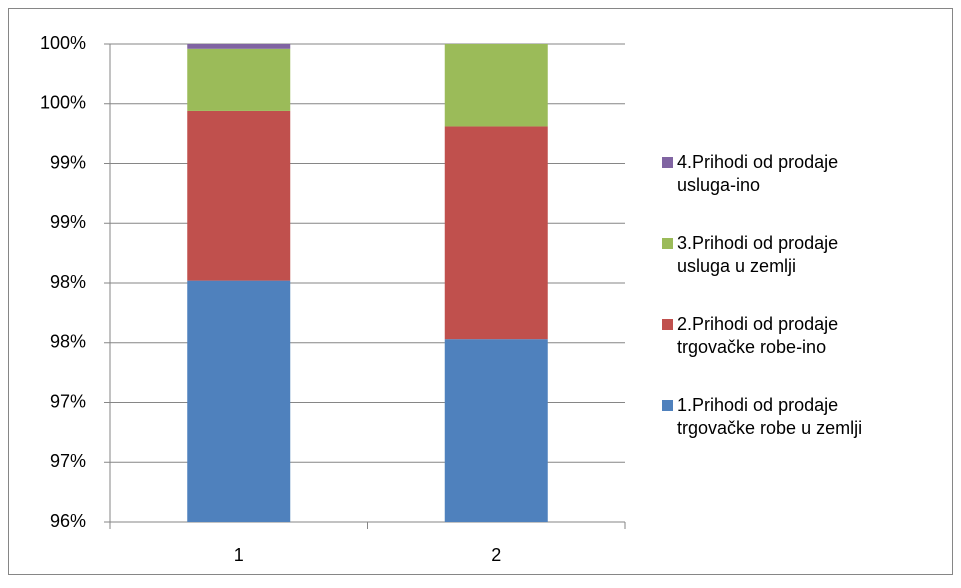 Image resolution: width=961 pixels, height=588 pixels. What do you see at coordinates (760, 173) in the screenshot?
I see `legend-label: 4.Prihodi od prodaje usluga-ino` at bounding box center [760, 173].